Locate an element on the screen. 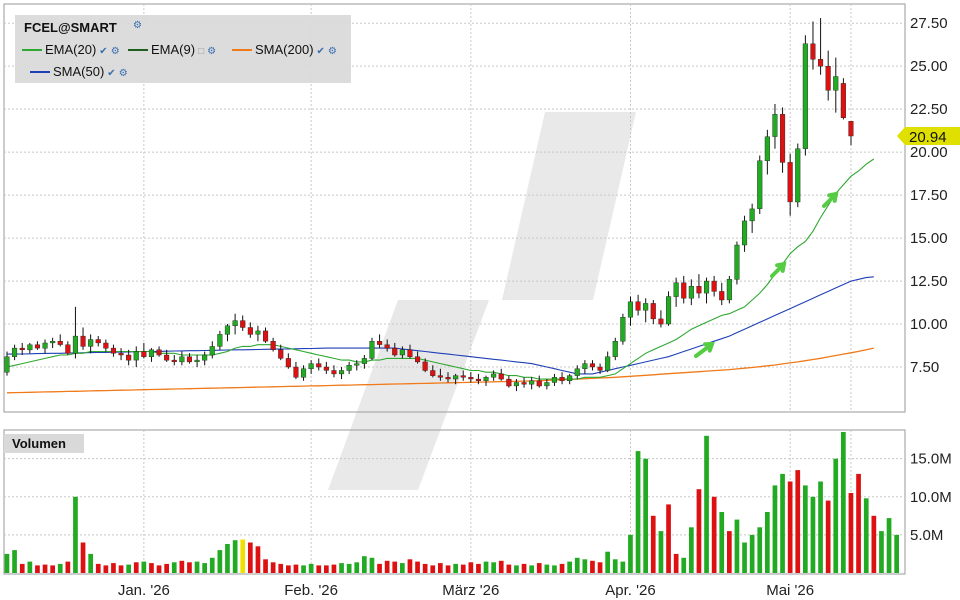 This screenshot has height=600, width=960. price-tick-label: 10.00 is located at coordinates (929, 324).